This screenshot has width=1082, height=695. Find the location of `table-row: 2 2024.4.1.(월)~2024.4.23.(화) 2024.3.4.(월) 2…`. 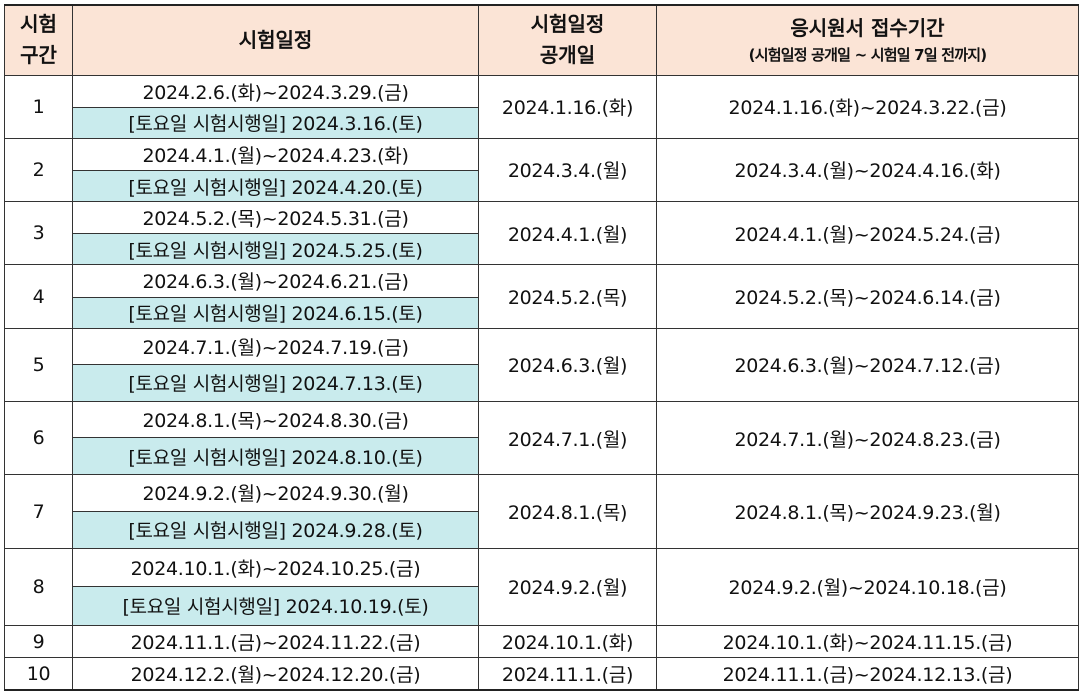

table-row: 2 2024.4.1.(월)~2024.4.23.(화) 2024.3.4.(월) 2… is located at coordinates (541, 170).